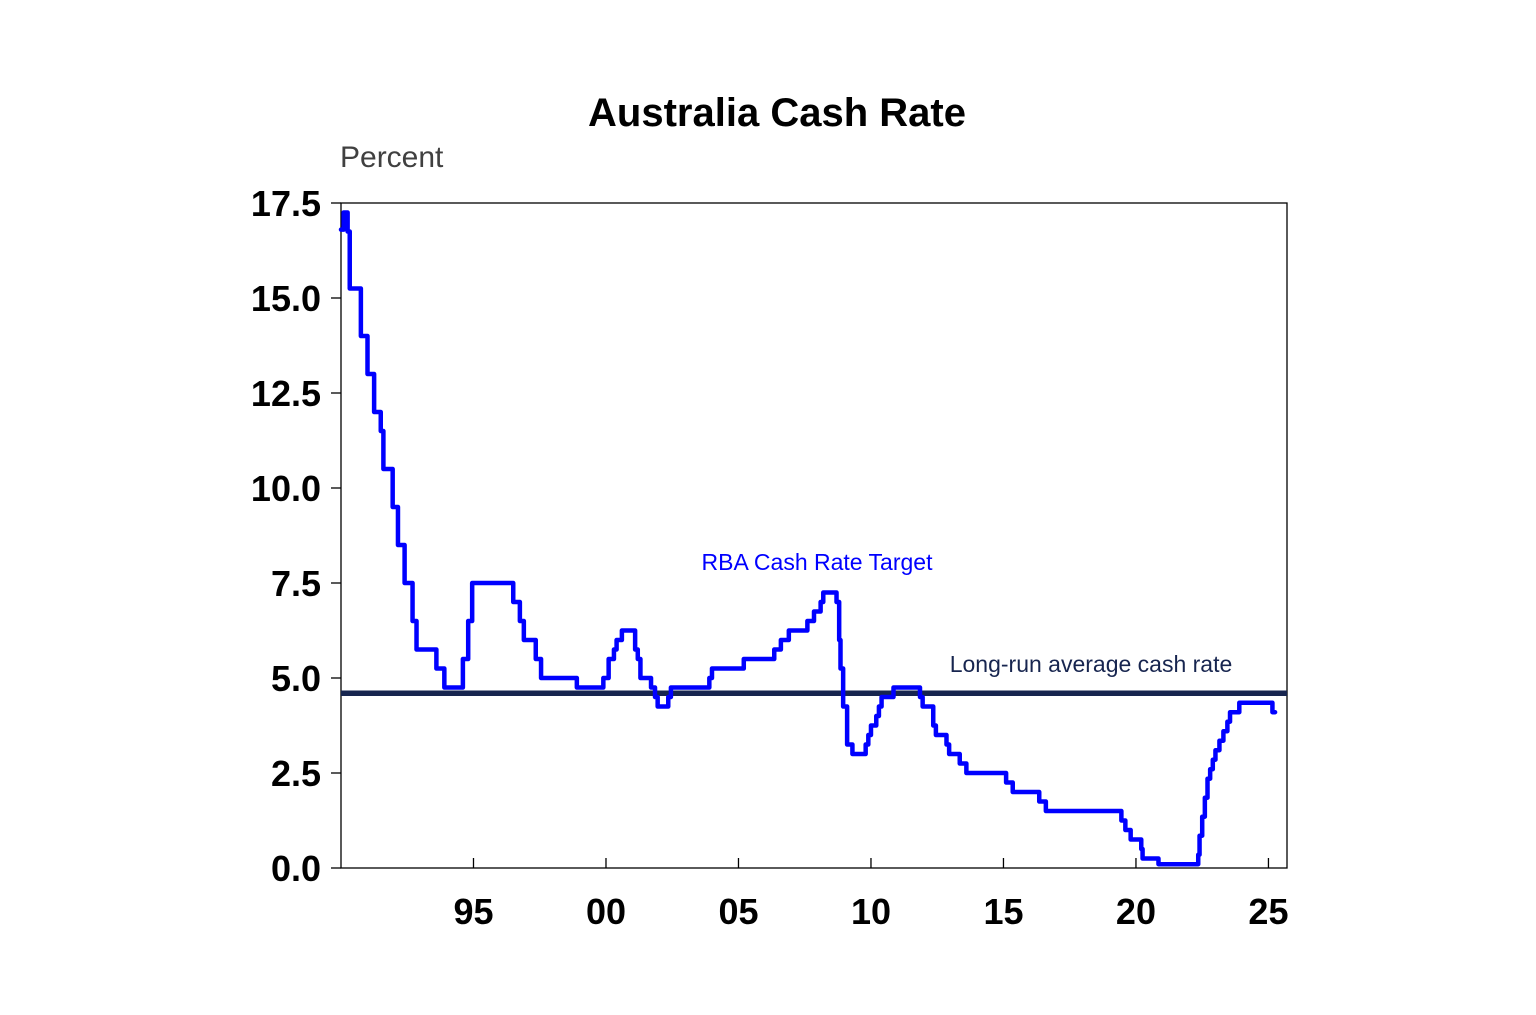  What do you see at coordinates (392, 157) in the screenshot?
I see `y-axis-label: Percent` at bounding box center [392, 157].